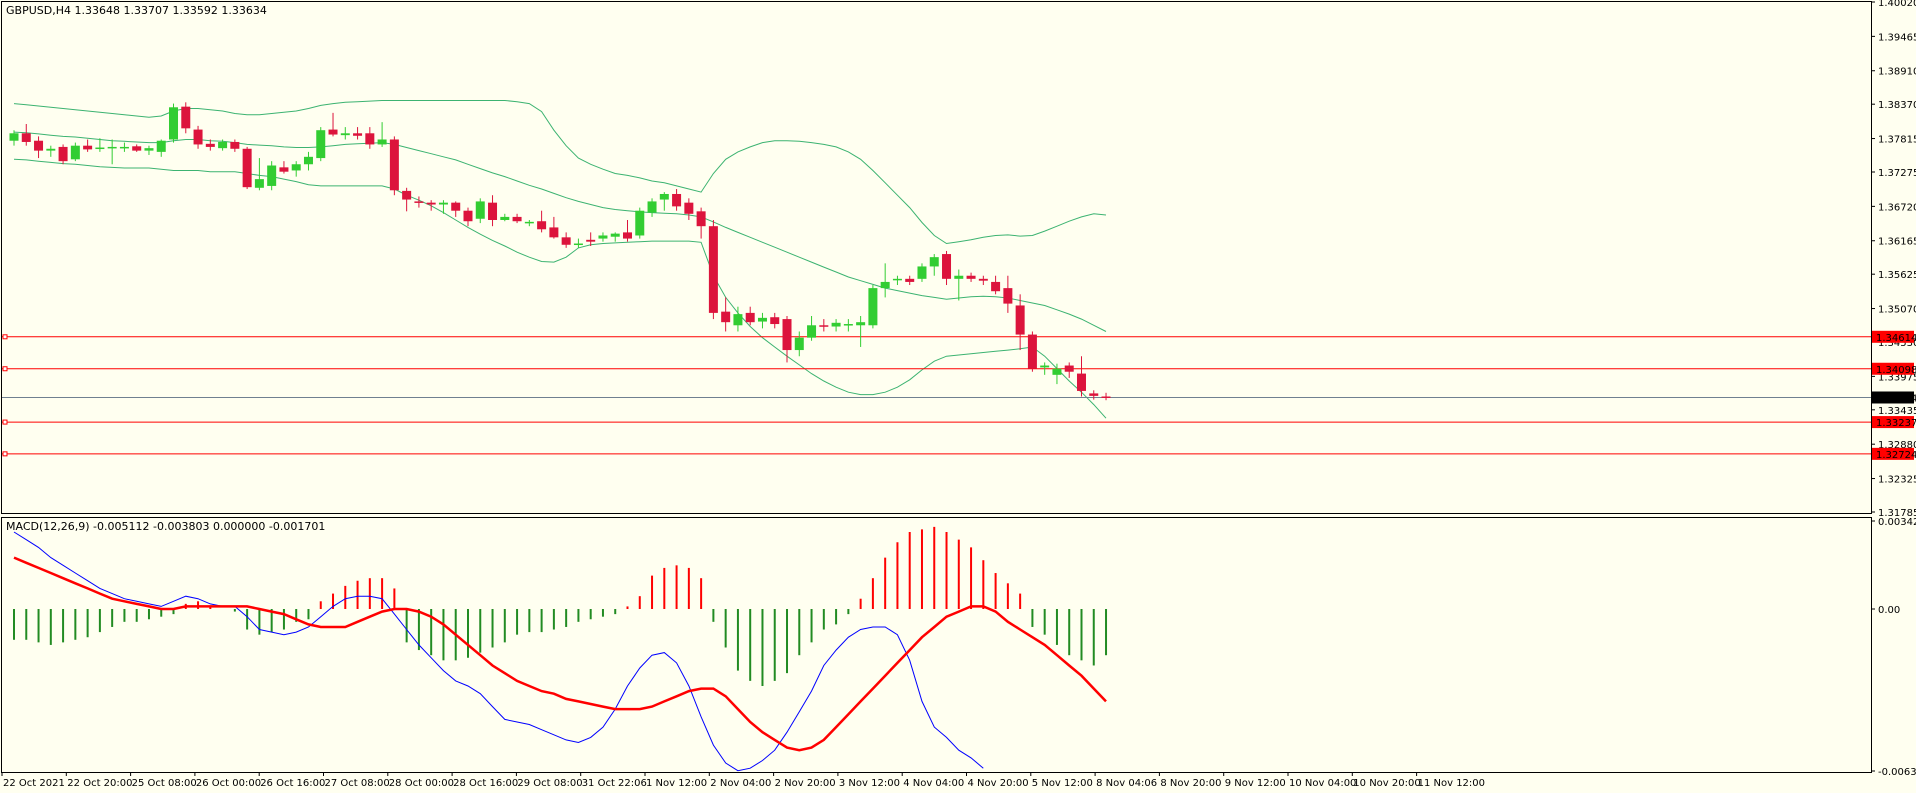 The height and width of the screenshot is (793, 1916). Describe the element at coordinates (1897, 310) in the screenshot. I see `price-tick-label: 1.35070` at that location.